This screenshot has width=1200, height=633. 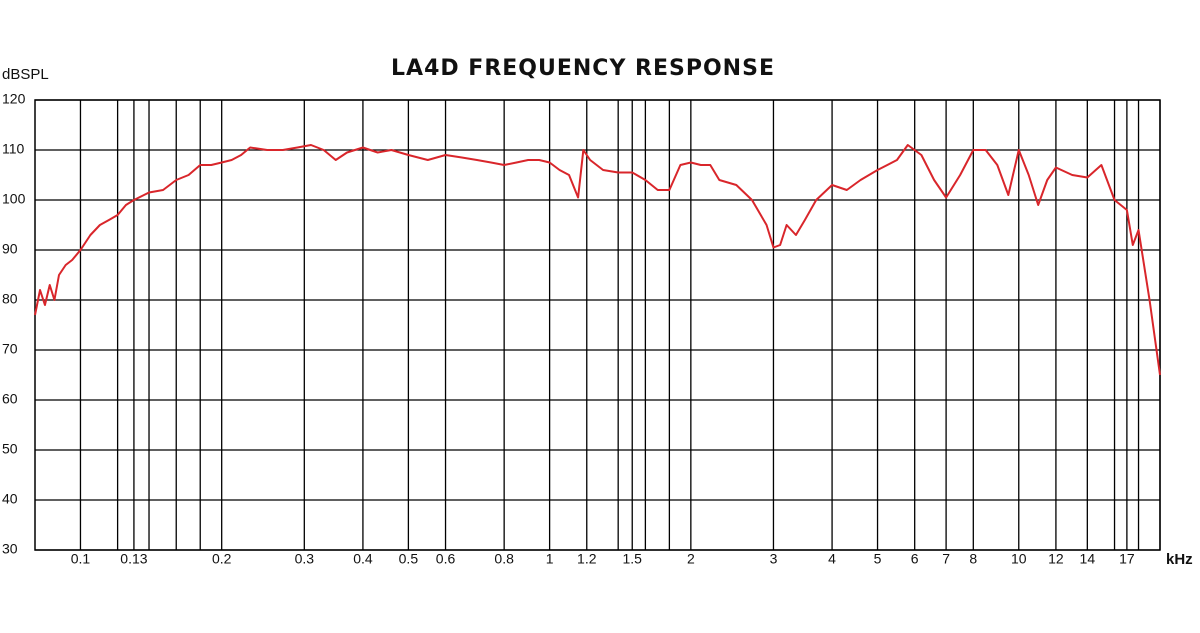 I want to click on x-tick-label: 0.3, so click(x=305, y=559).